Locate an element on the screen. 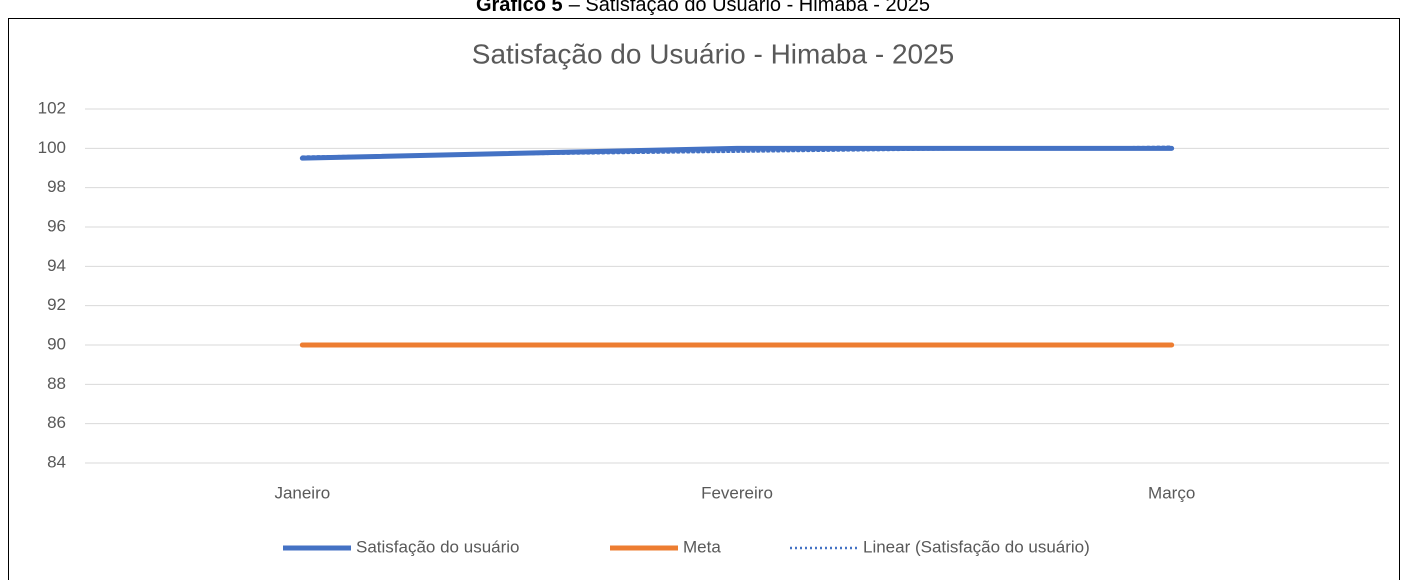 The height and width of the screenshot is (585, 1407). x-tick-label: Janeiro is located at coordinates (302, 492).